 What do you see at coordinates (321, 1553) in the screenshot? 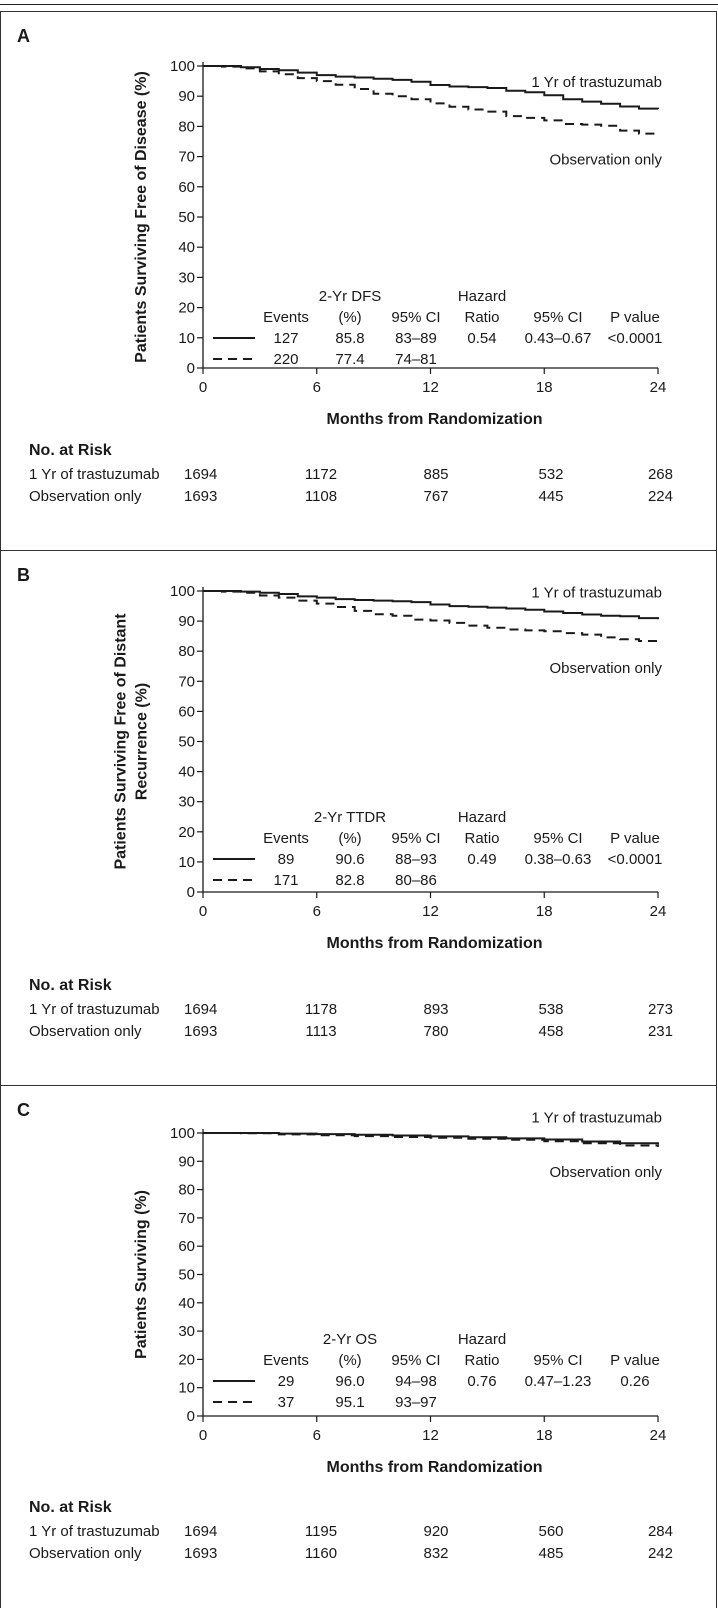
I see `risk-count: 1160` at bounding box center [321, 1553].